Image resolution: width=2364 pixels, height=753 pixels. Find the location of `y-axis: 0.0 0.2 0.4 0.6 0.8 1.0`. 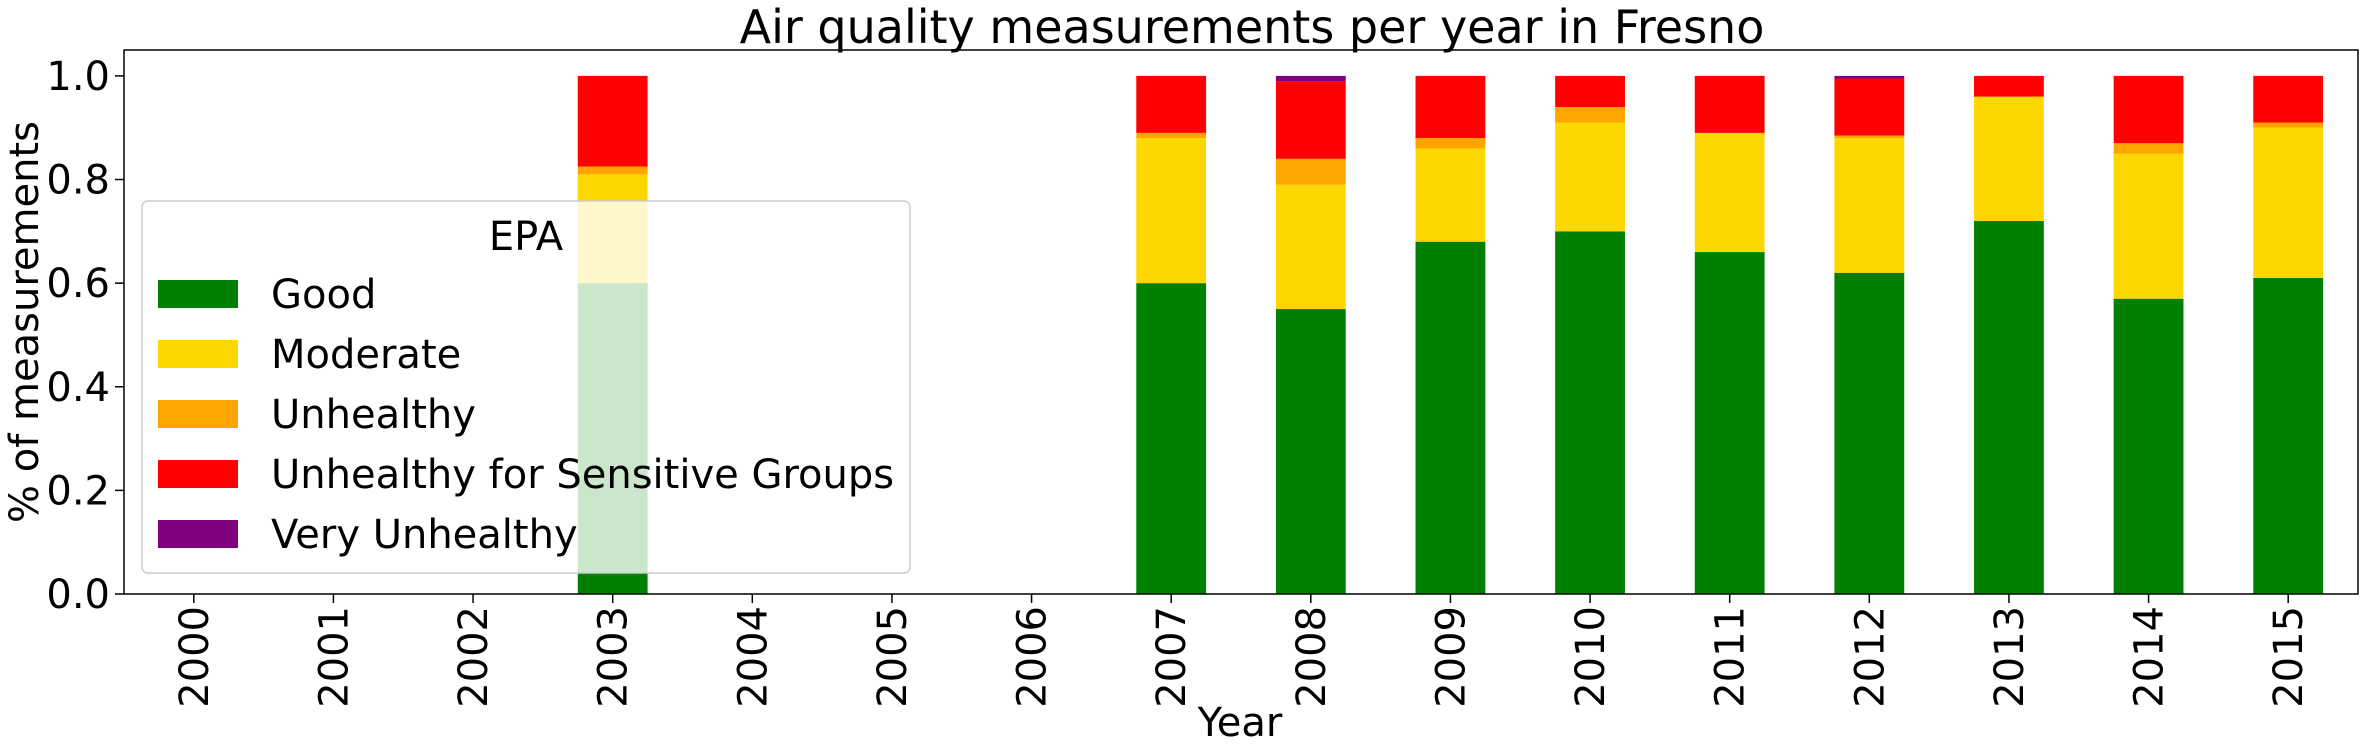

y-axis: 0.0 0.2 0.4 0.6 0.8 1.0 is located at coordinates (85, 336).